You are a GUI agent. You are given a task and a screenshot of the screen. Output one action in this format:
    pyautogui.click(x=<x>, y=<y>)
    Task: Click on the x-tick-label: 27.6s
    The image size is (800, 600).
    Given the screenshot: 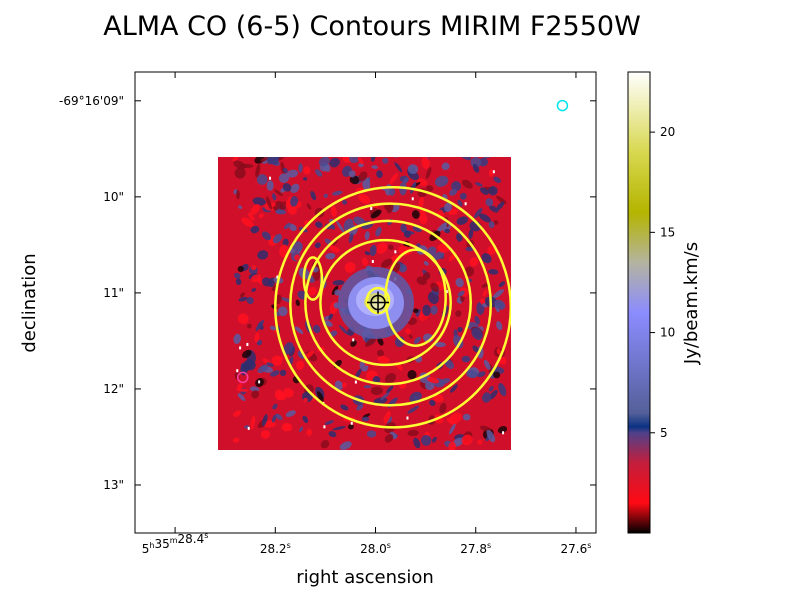 What is the action you would take?
    pyautogui.click(x=576, y=548)
    